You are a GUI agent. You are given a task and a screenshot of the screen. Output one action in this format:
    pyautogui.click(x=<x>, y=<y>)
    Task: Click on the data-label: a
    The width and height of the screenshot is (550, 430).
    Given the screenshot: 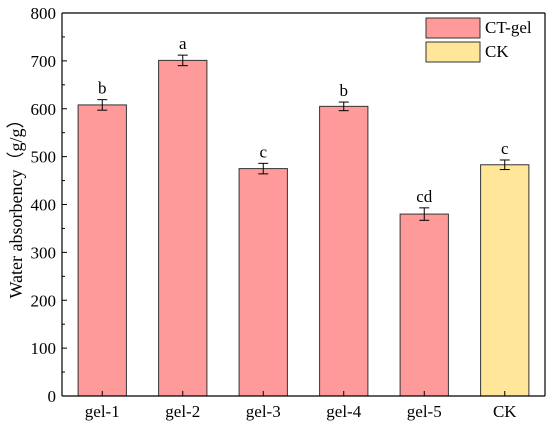 What is the action you would take?
    pyautogui.click(x=183, y=43)
    